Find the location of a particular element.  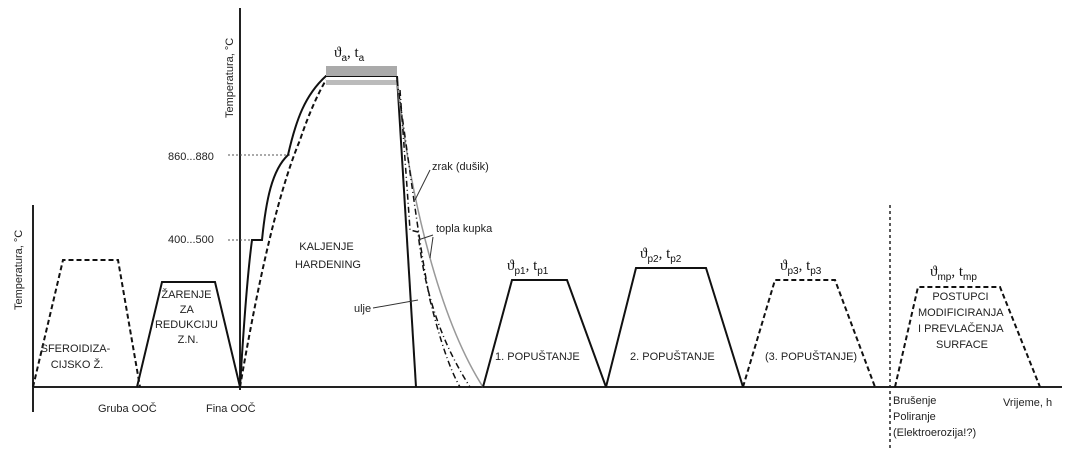

x-axis-label: Vrijeme, h is located at coordinates (1027, 403).